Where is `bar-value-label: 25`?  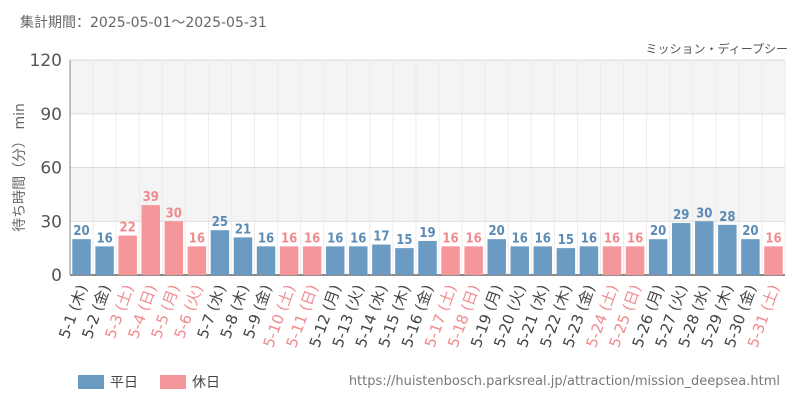
bar-value-label: 25 is located at coordinates (220, 222).